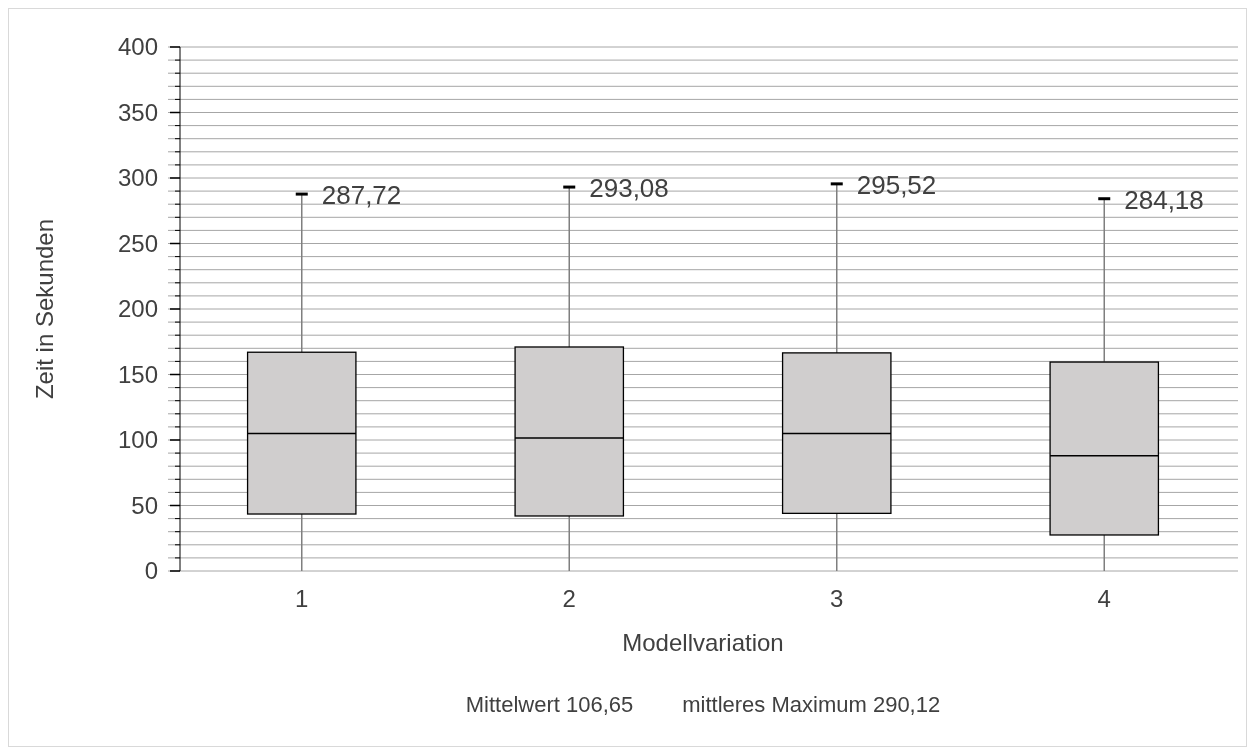 This screenshot has height=755, width=1255. I want to click on text: Mittelwert 106,65 mittleres Maximum 290,12, so click(703, 704).